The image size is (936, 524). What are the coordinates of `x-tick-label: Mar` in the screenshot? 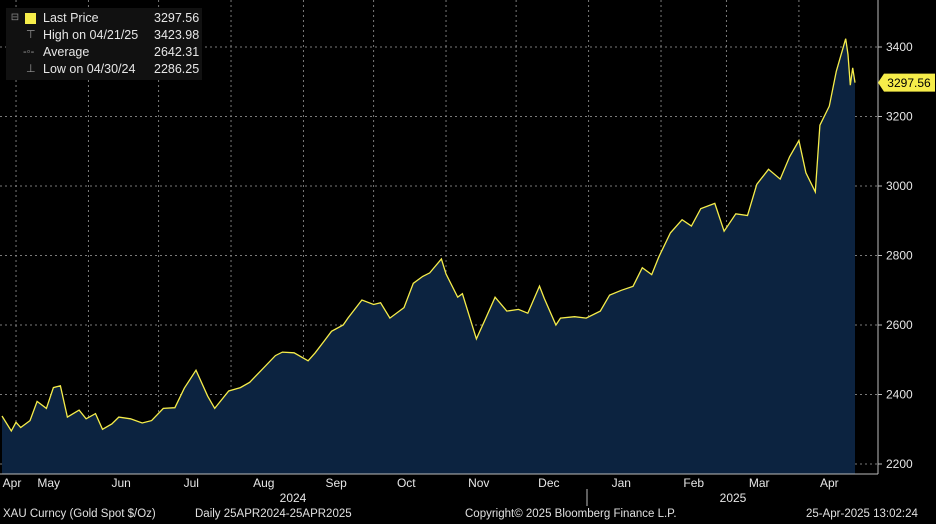 It's located at (759, 483).